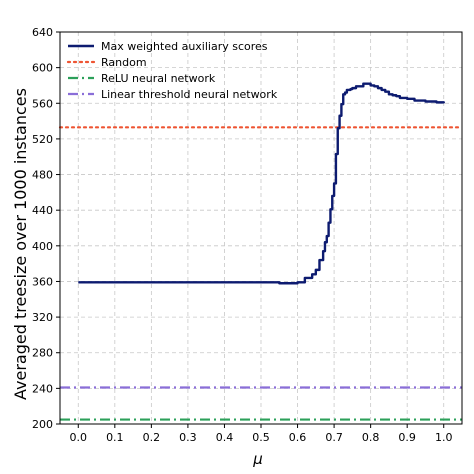 The height and width of the screenshot is (474, 474). What do you see at coordinates (298, 437) in the screenshot?
I see `x-tick-label: 0.6` at bounding box center [298, 437].